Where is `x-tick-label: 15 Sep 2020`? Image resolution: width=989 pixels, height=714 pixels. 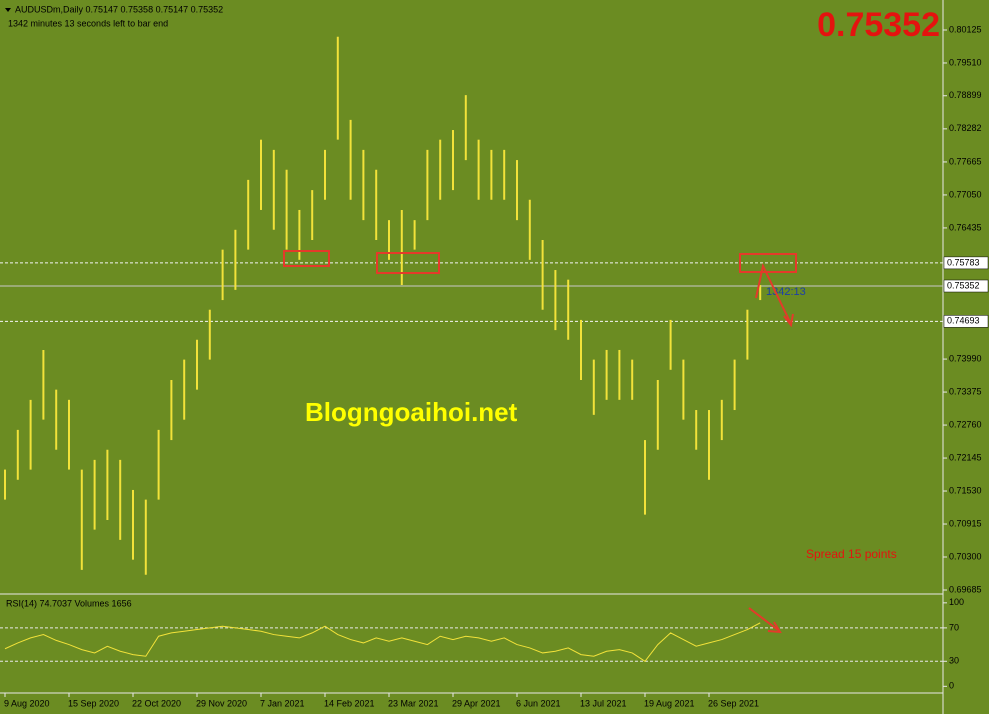 x-tick-label: 15 Sep 2020 is located at coordinates (93, 703).